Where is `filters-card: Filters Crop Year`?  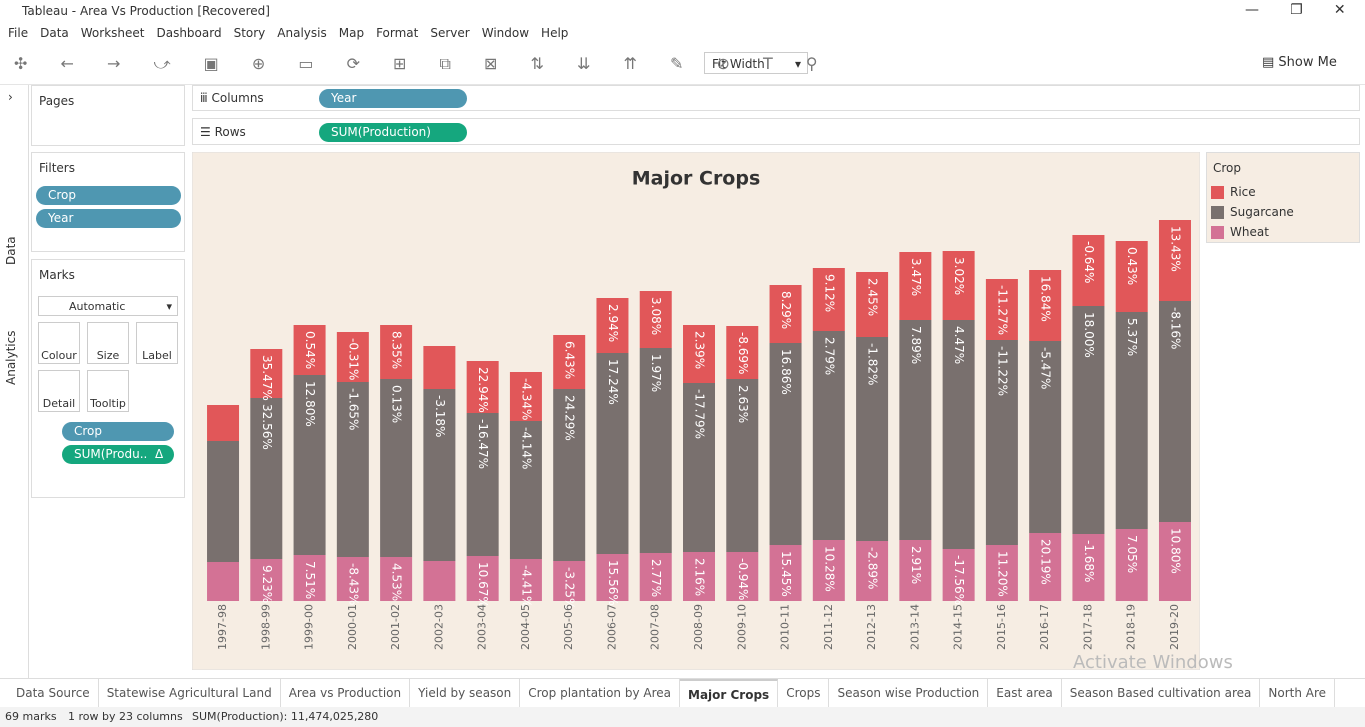 filters-card: Filters Crop Year is located at coordinates (108, 202).